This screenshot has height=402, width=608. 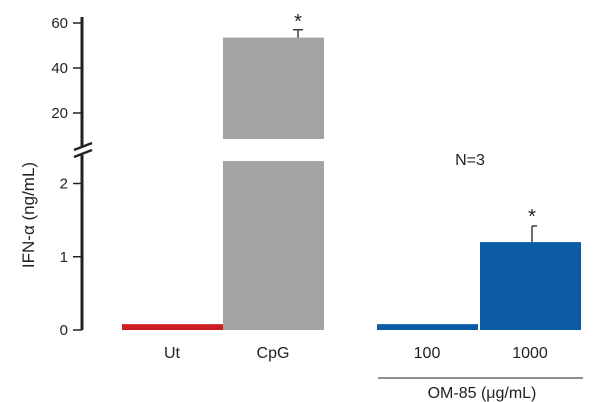 I want to click on y-axis-label: IFN-α (ng/mL), so click(x=28, y=215).